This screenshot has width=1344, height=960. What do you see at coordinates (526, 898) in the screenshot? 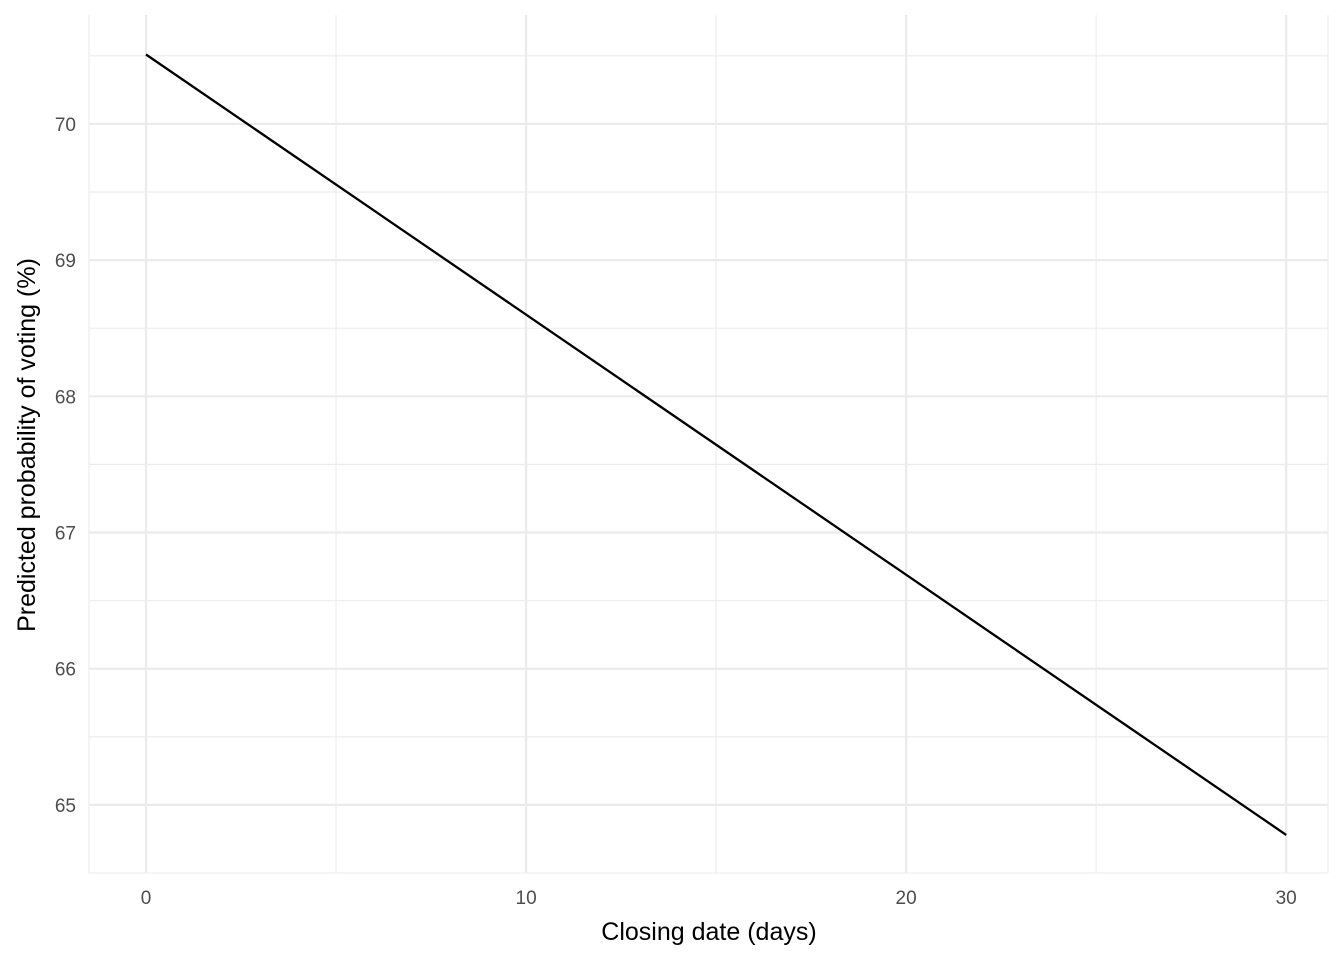
I see `x-tick-label-1: 10` at bounding box center [526, 898].